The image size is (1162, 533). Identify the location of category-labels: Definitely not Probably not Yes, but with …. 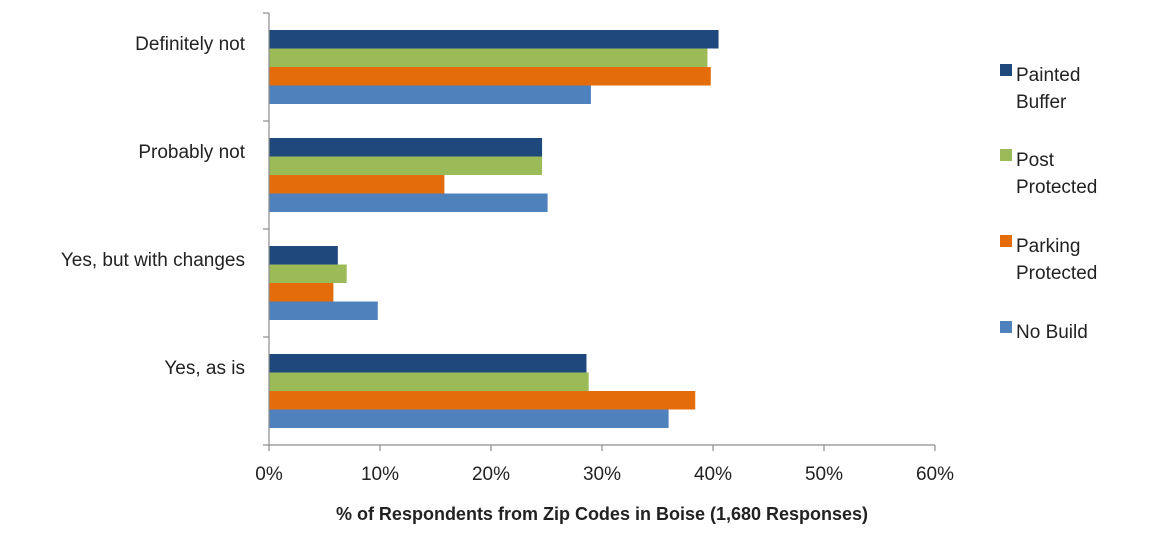
(153, 206).